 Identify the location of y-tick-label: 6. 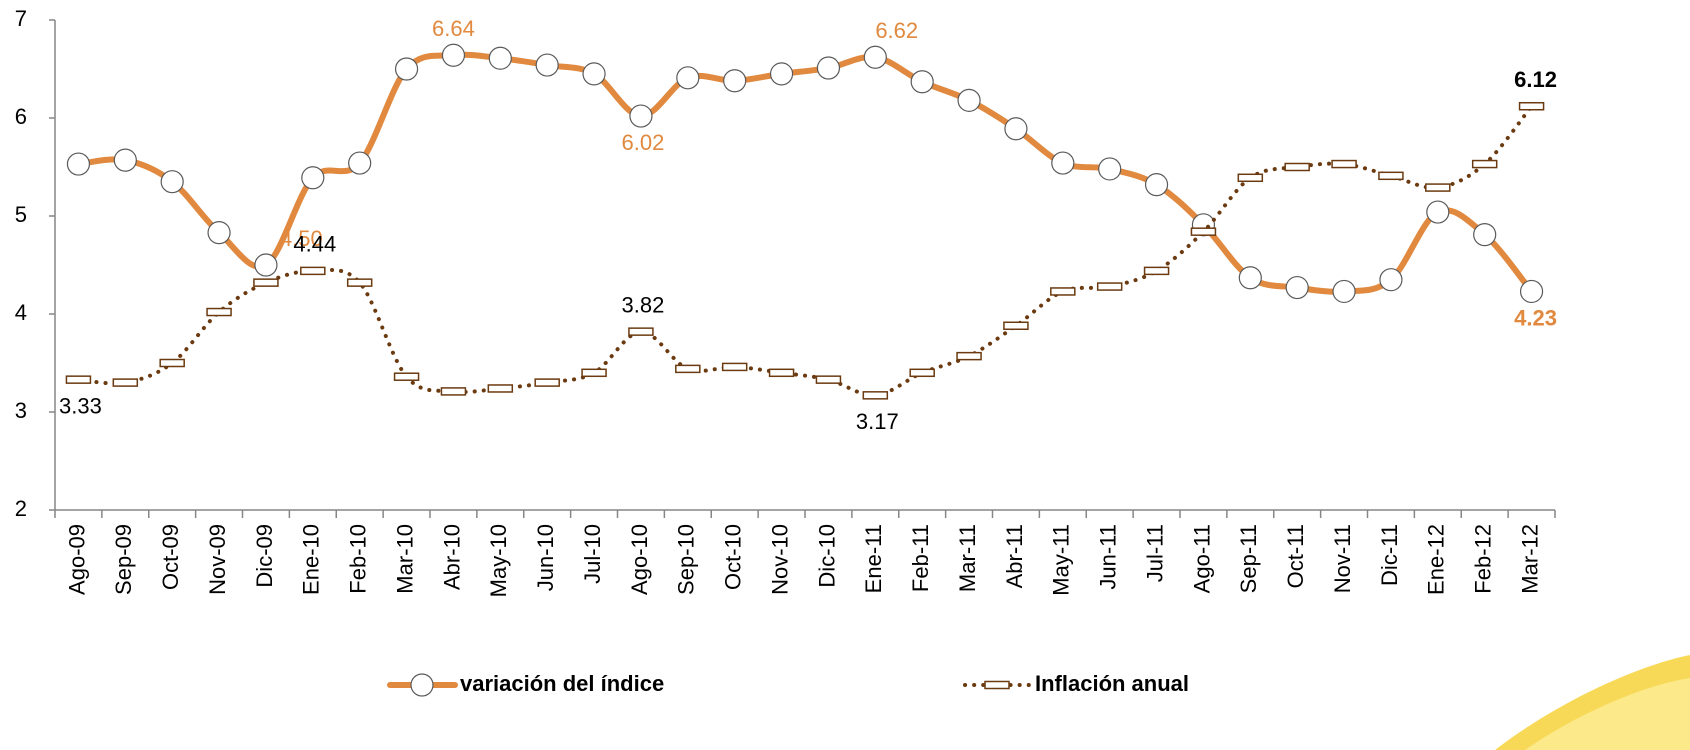
(21, 116).